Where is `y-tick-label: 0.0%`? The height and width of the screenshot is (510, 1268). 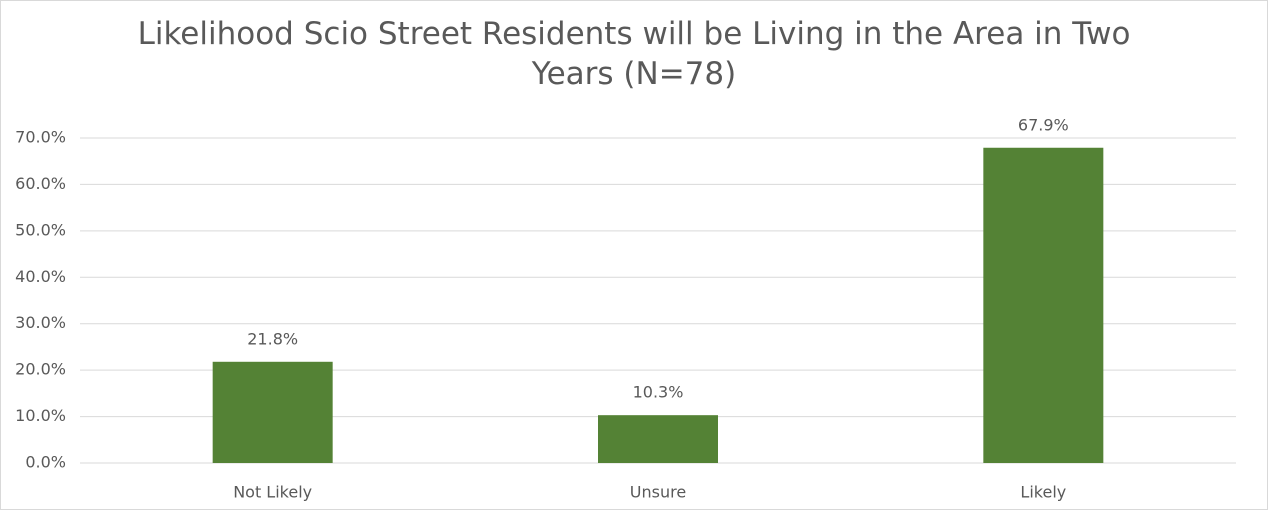
y-tick-label: 0.0% is located at coordinates (45, 462).